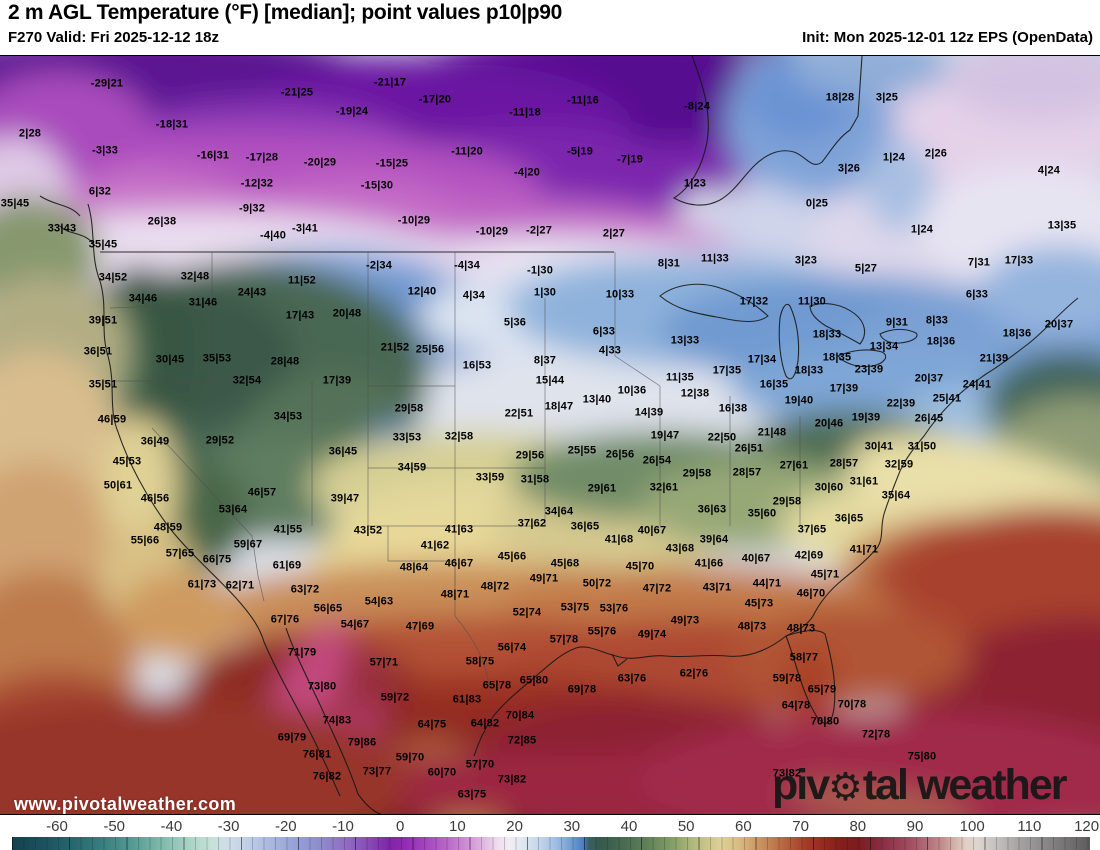 The image size is (1100, 850). I want to click on station-value: 48|71, so click(455, 594).